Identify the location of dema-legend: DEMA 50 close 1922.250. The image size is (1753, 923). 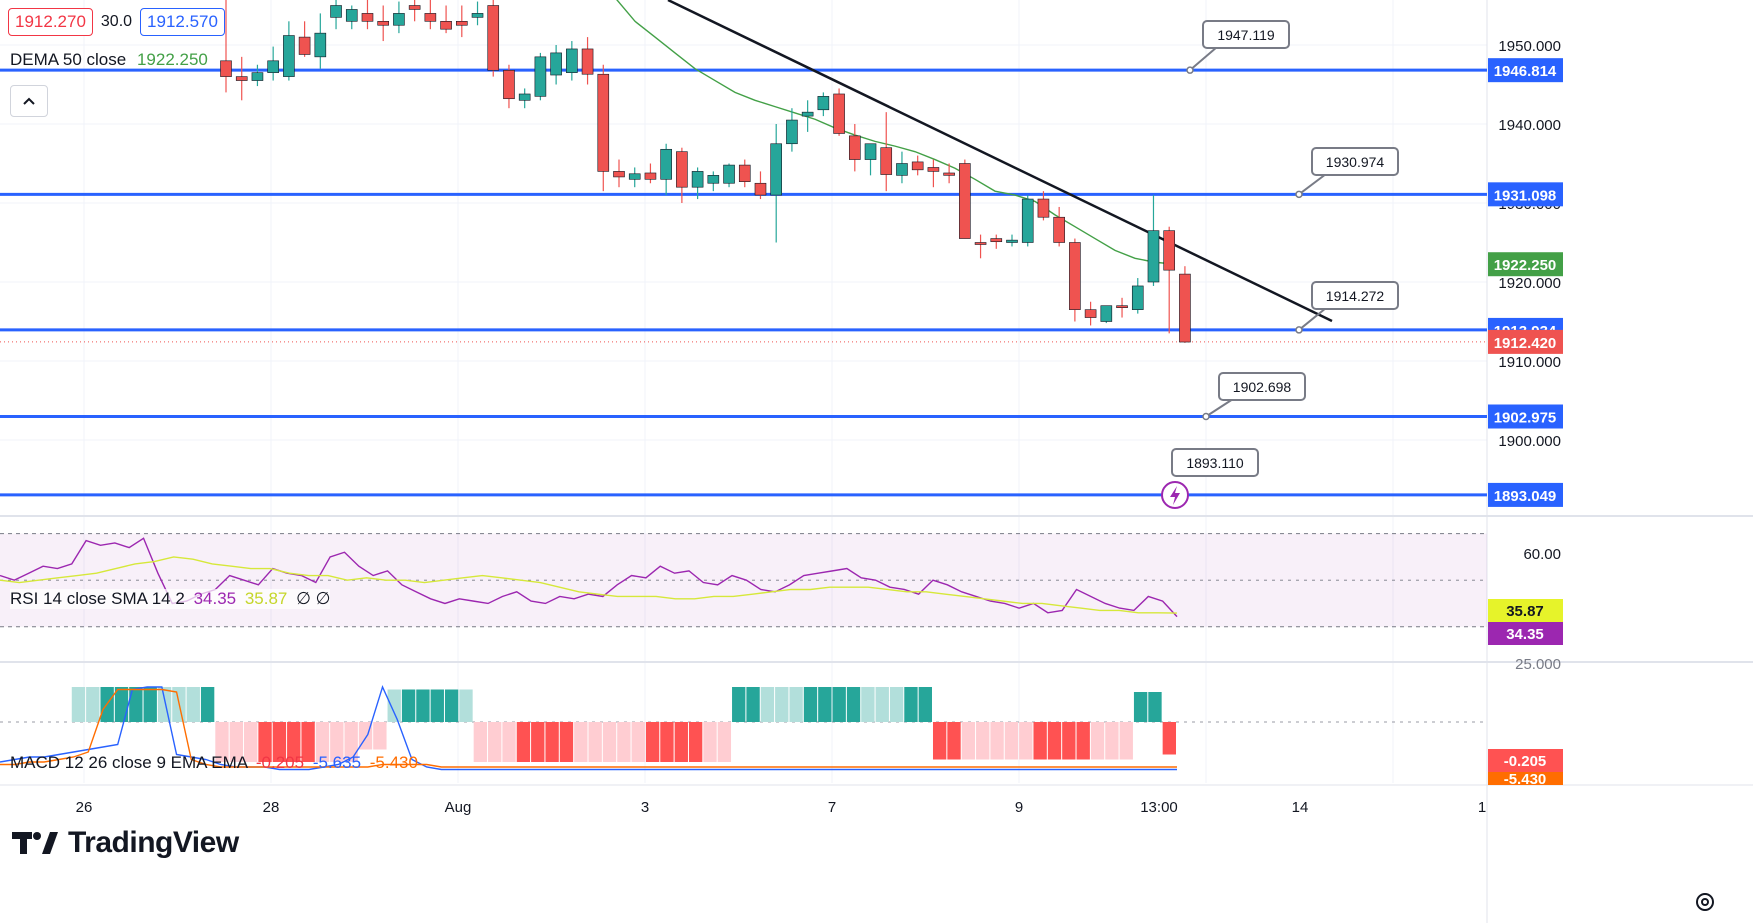
(109, 60).